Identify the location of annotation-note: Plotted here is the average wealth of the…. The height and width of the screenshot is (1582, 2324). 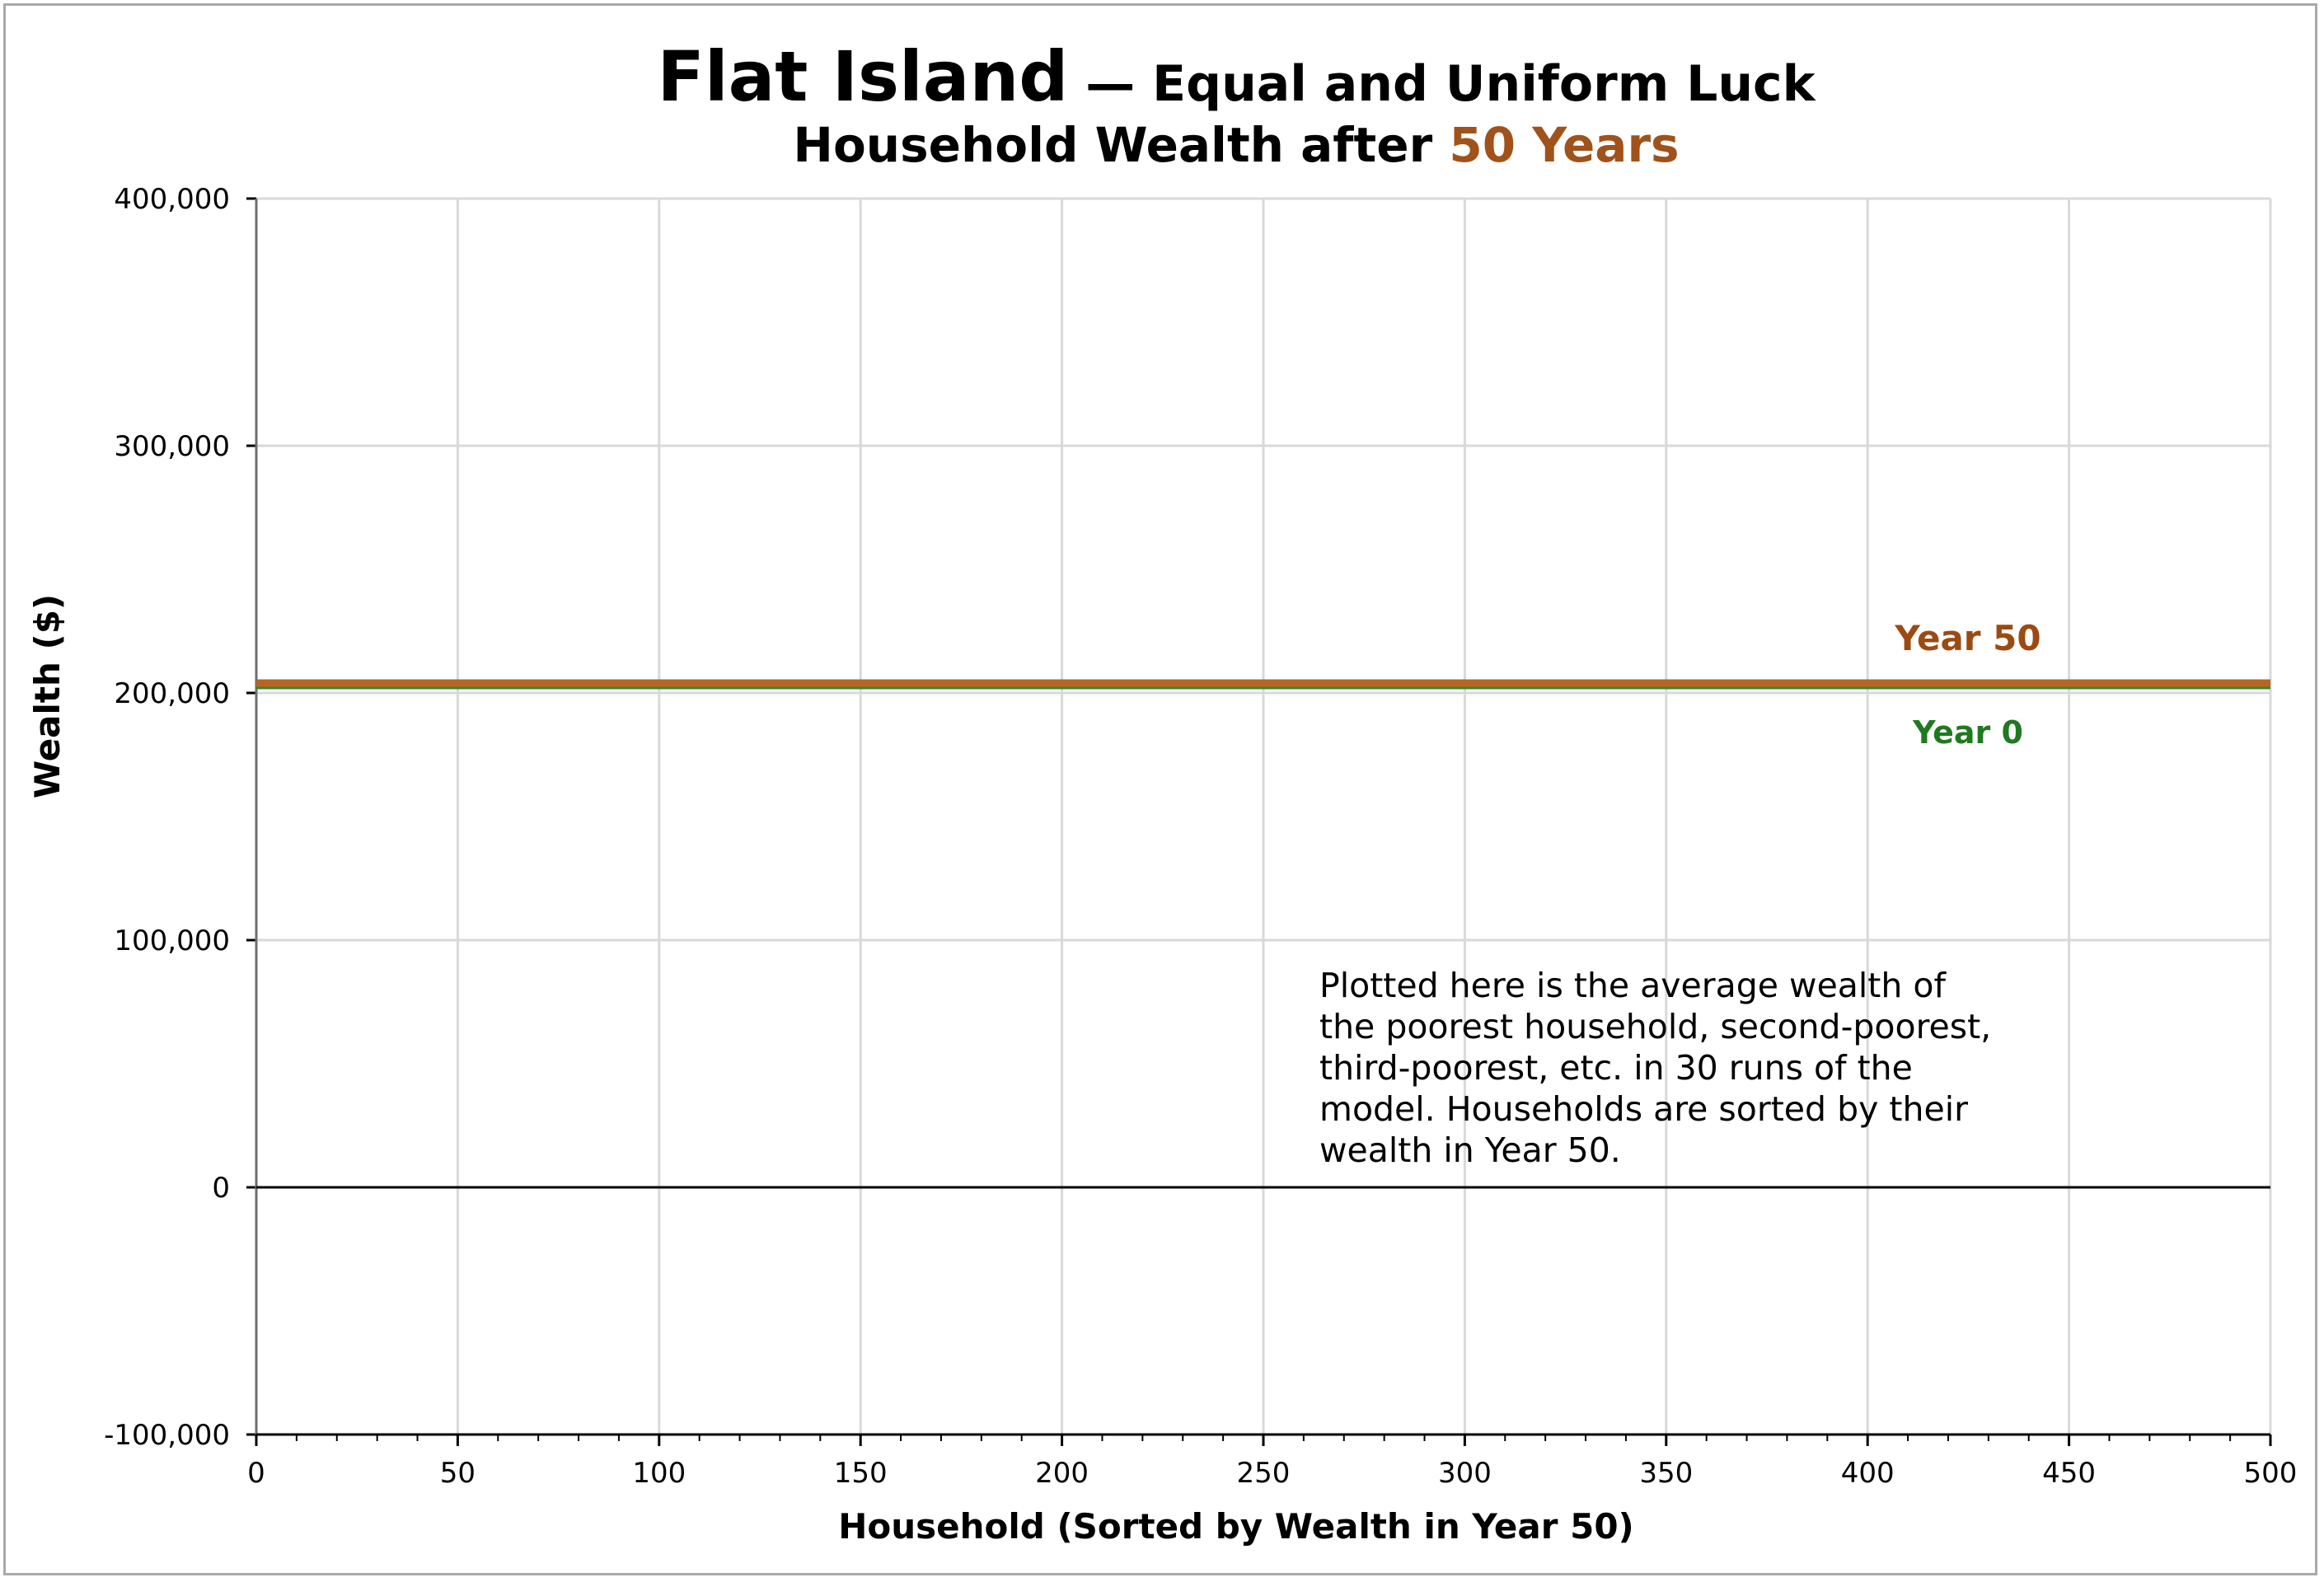
(1655, 1068).